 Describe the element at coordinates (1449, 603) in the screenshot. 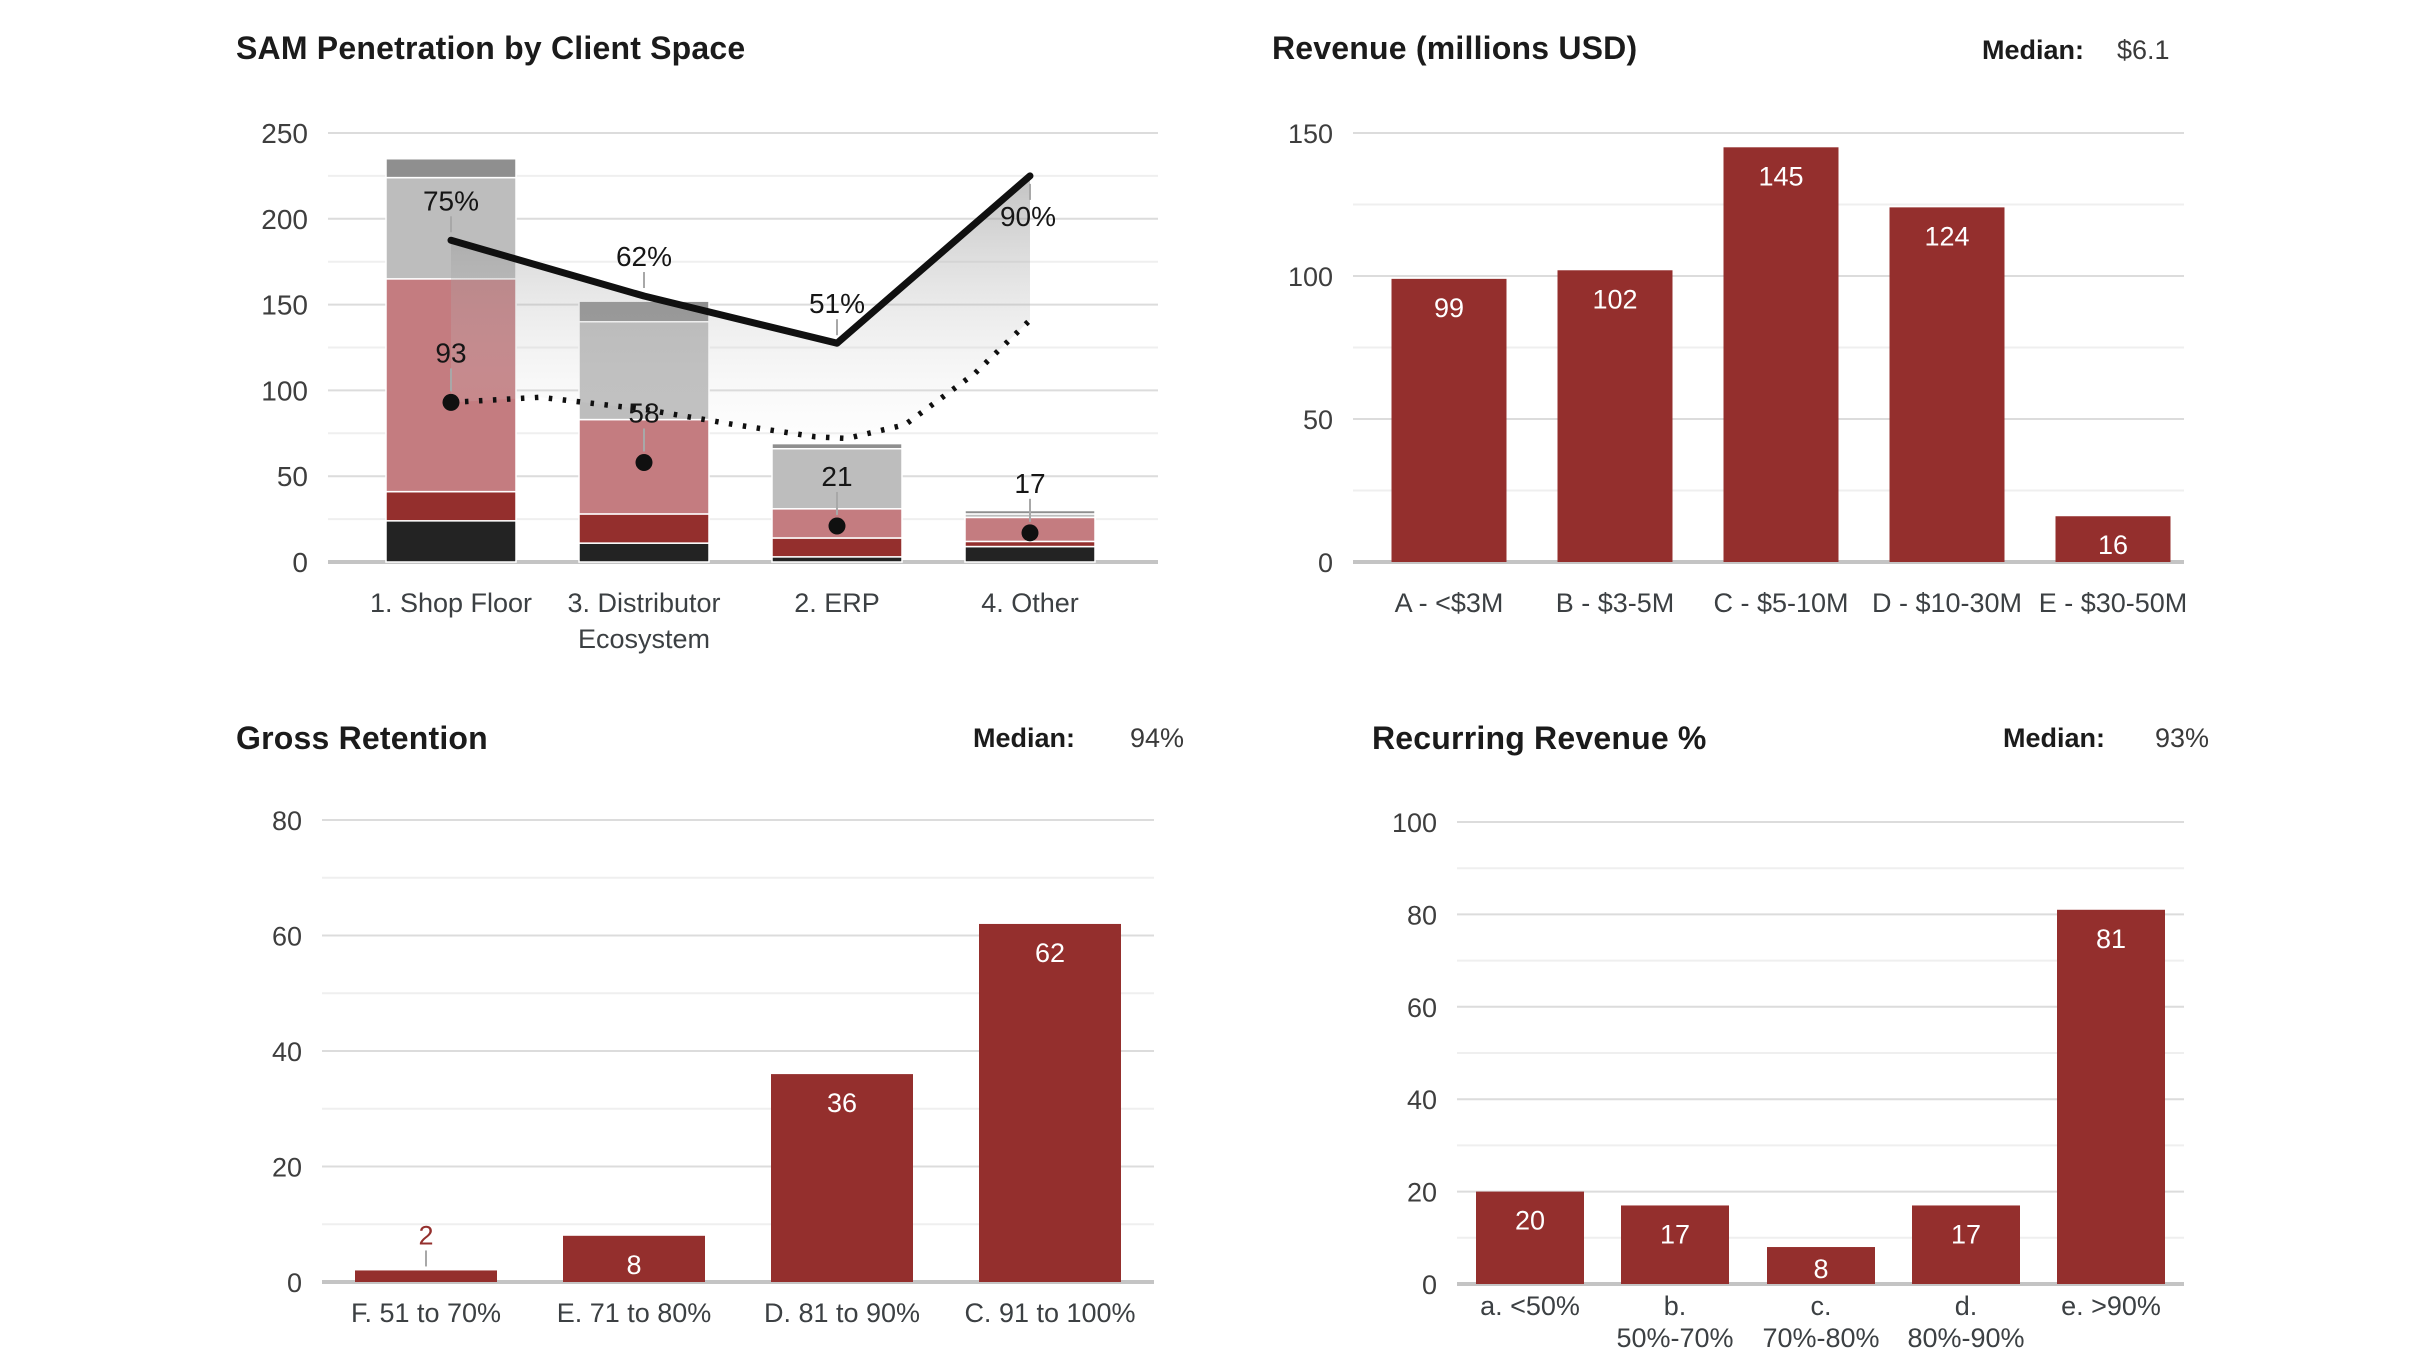

I see `category-label: A - <$3M` at that location.